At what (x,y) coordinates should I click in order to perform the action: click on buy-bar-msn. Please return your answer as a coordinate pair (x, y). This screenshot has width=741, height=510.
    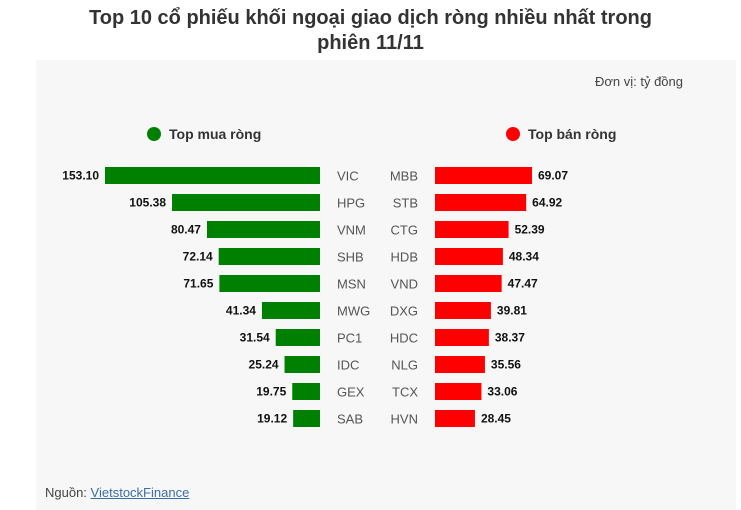
    Looking at the image, I should click on (269, 283).